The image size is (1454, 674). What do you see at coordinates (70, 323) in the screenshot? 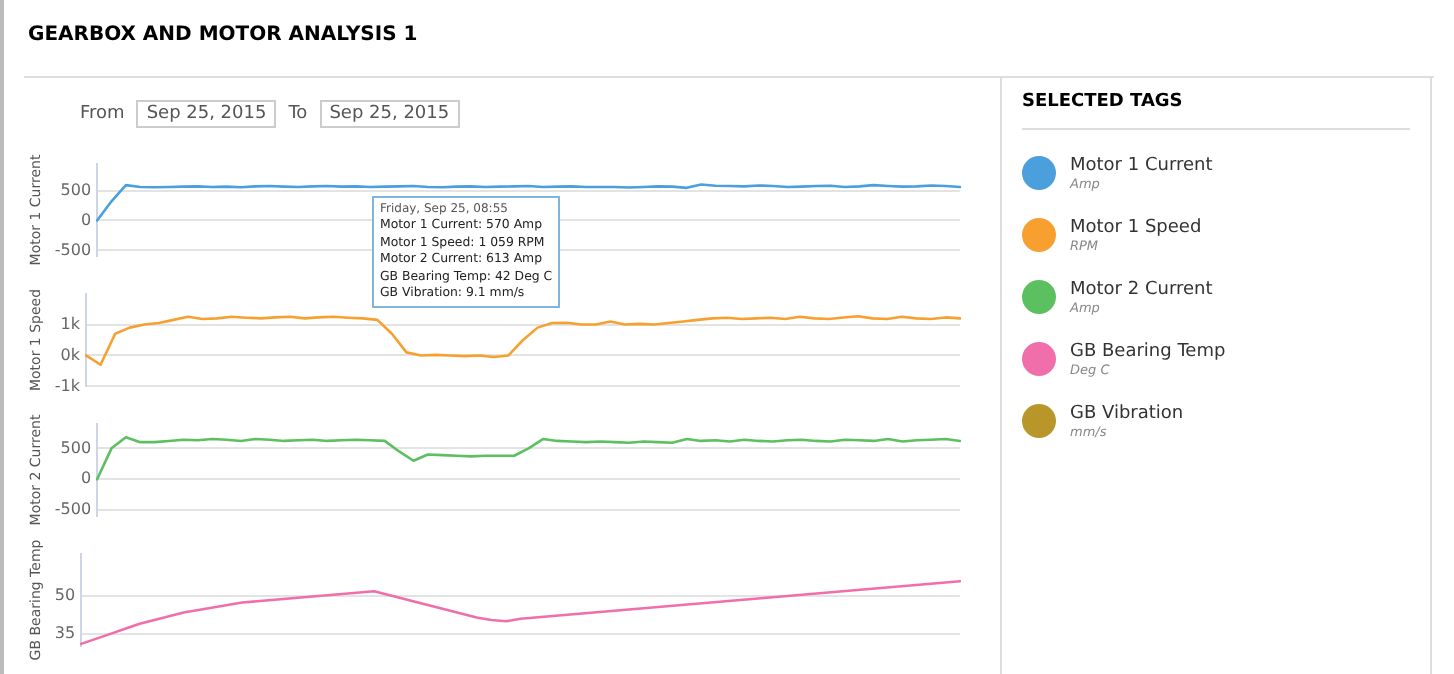
I see `y-tick-label: 1k` at bounding box center [70, 323].